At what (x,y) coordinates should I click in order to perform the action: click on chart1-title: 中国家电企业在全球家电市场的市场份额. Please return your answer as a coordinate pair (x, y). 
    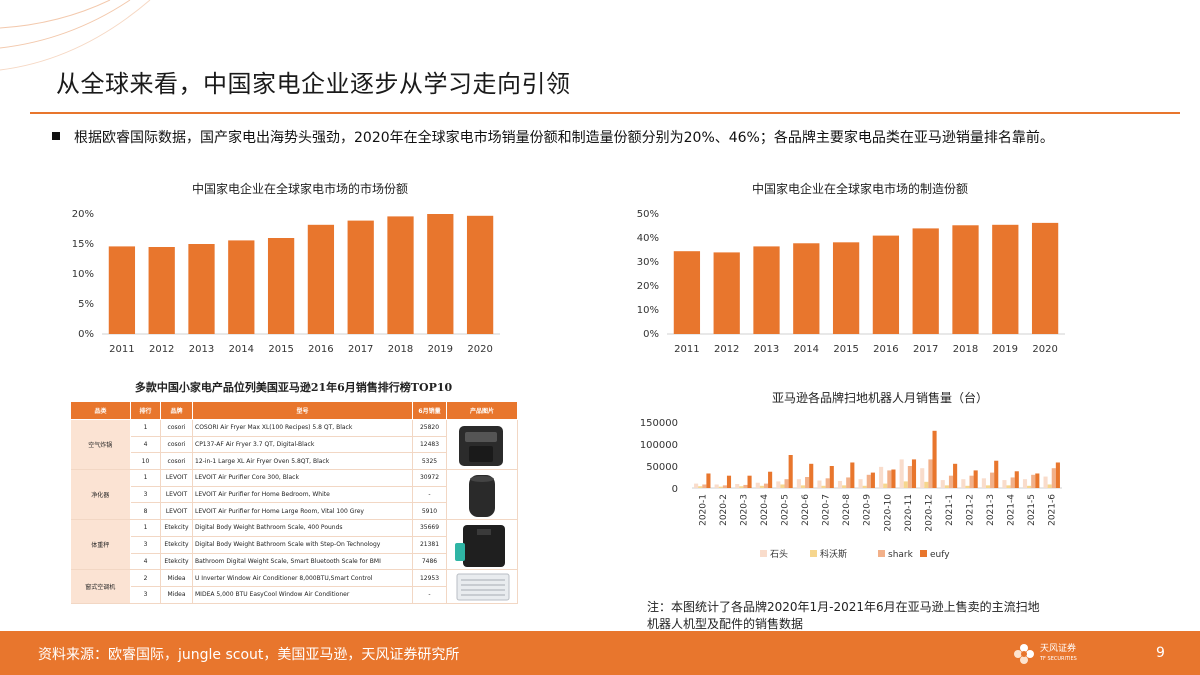
    Looking at the image, I should click on (299, 189).